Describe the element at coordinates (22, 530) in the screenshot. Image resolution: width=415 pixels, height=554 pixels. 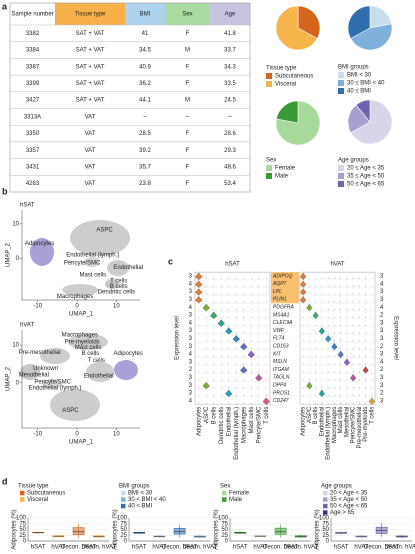
I see `y-tick-label: 50` at that location.